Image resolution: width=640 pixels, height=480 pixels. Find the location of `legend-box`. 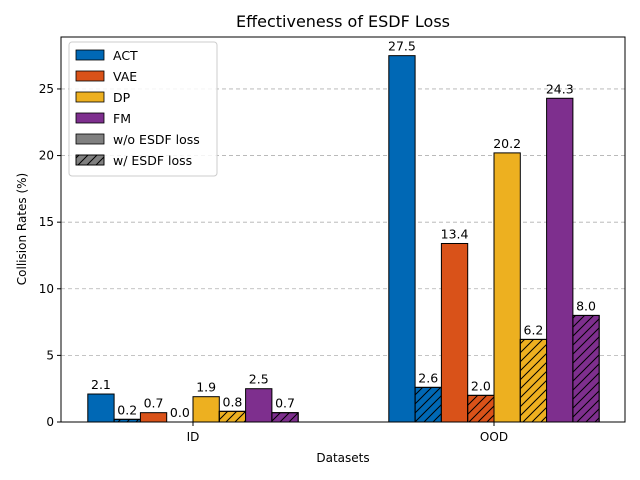

legend-box is located at coordinates (143, 109).